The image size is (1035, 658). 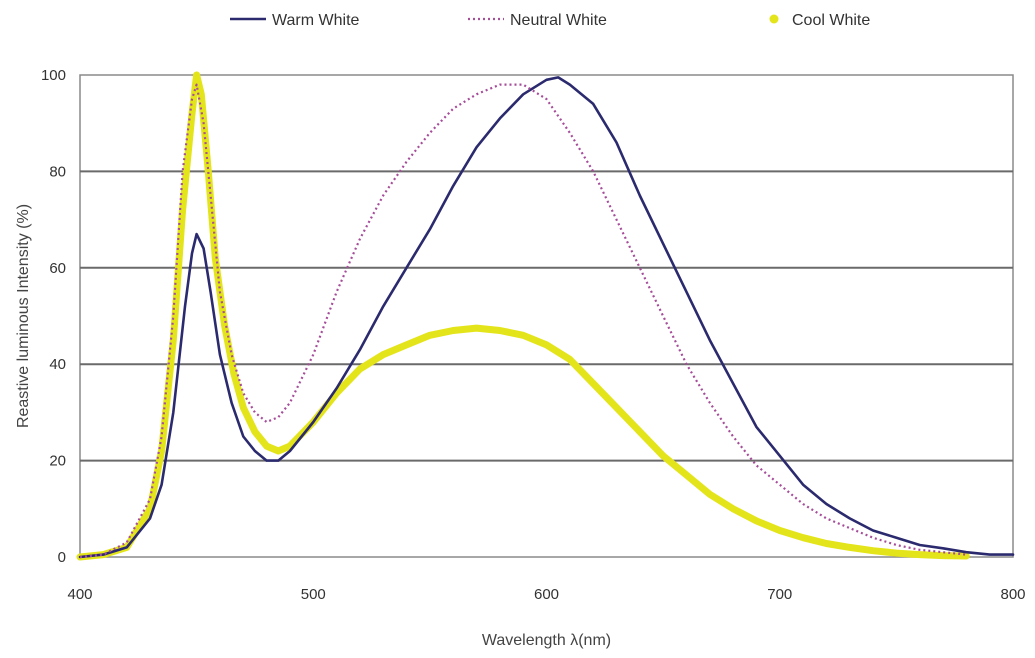 What do you see at coordinates (558, 20) in the screenshot?
I see `legend-label-neutral-white: Neutral White` at bounding box center [558, 20].